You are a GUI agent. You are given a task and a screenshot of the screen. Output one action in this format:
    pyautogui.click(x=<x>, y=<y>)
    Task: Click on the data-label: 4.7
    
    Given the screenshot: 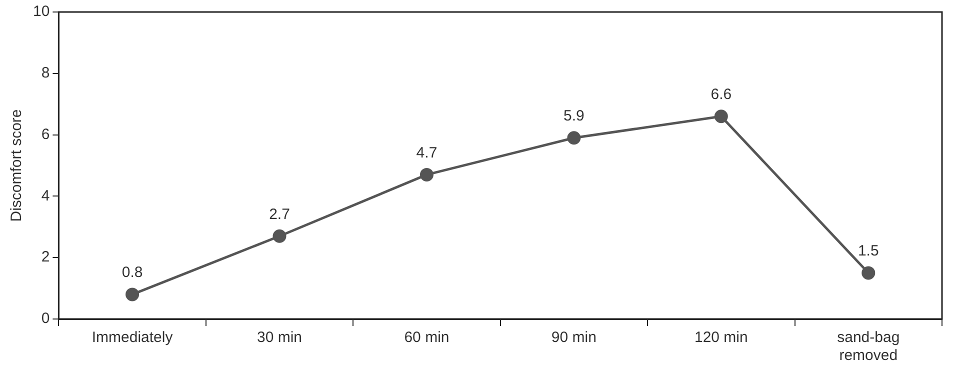 What is the action you would take?
    pyautogui.click(x=427, y=153)
    